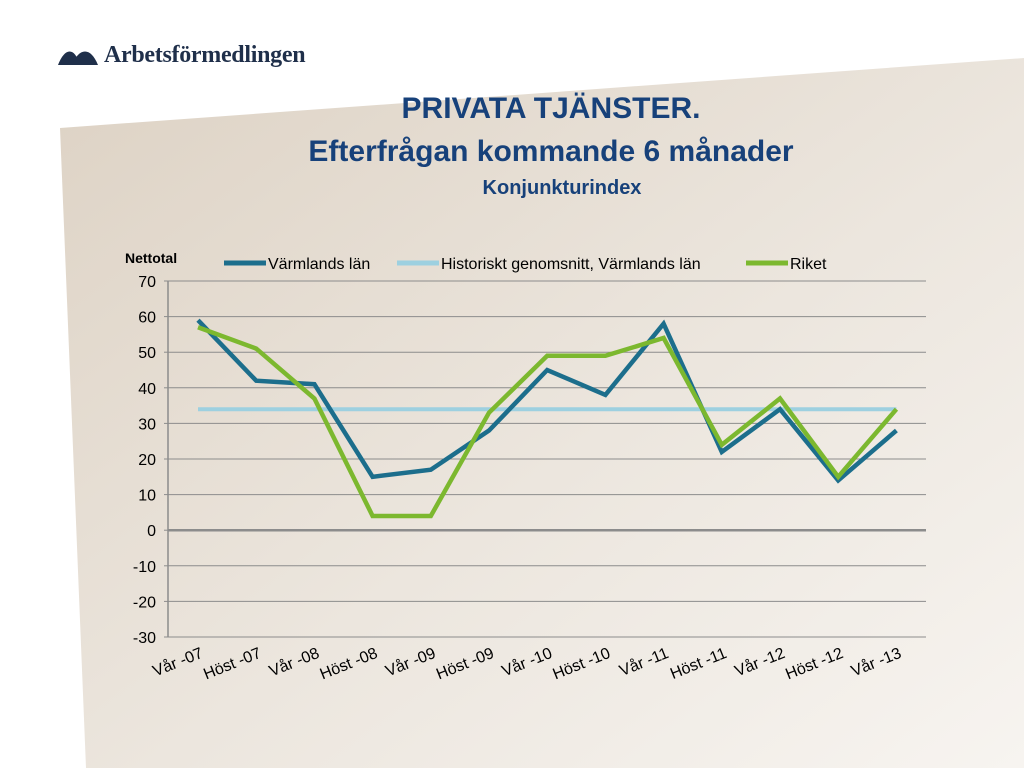 The width and height of the screenshot is (1024, 768). Describe the element at coordinates (526, 662) in the screenshot. I see `x-tick-label: Vår -10` at that location.